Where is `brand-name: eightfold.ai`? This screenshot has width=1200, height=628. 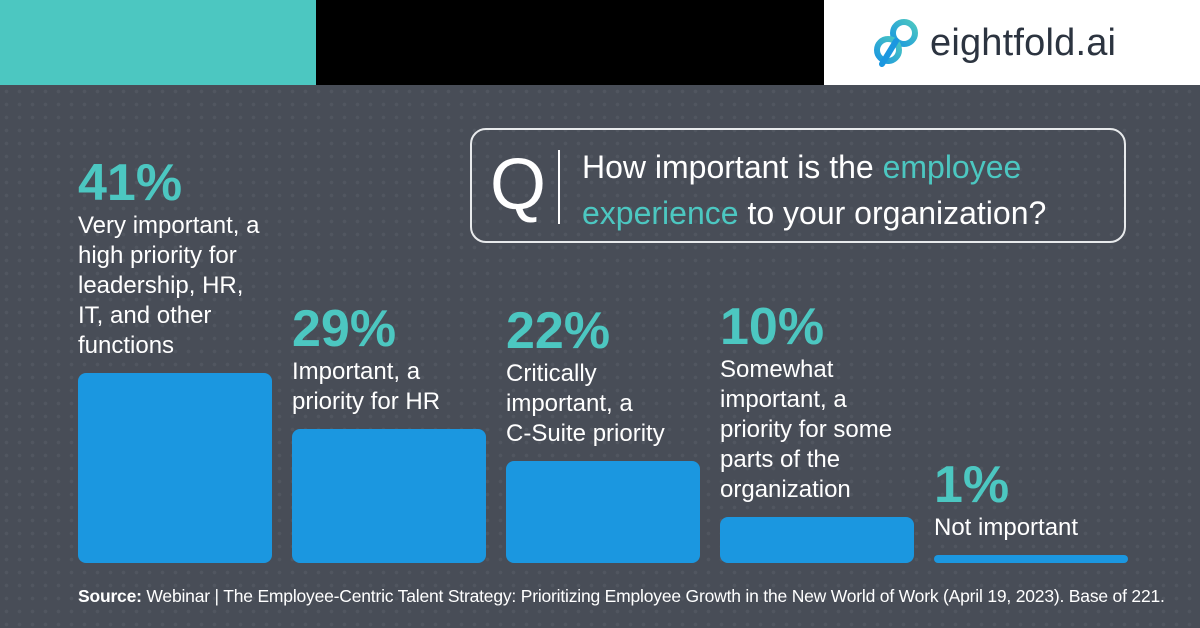
brand-name: eightfold.ai is located at coordinates (1023, 42).